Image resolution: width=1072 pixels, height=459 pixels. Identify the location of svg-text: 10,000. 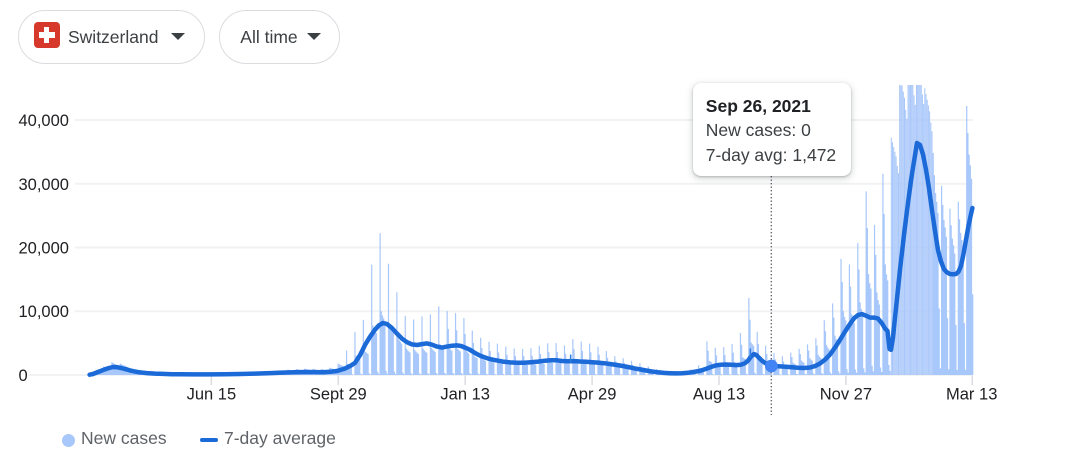
(44, 312).